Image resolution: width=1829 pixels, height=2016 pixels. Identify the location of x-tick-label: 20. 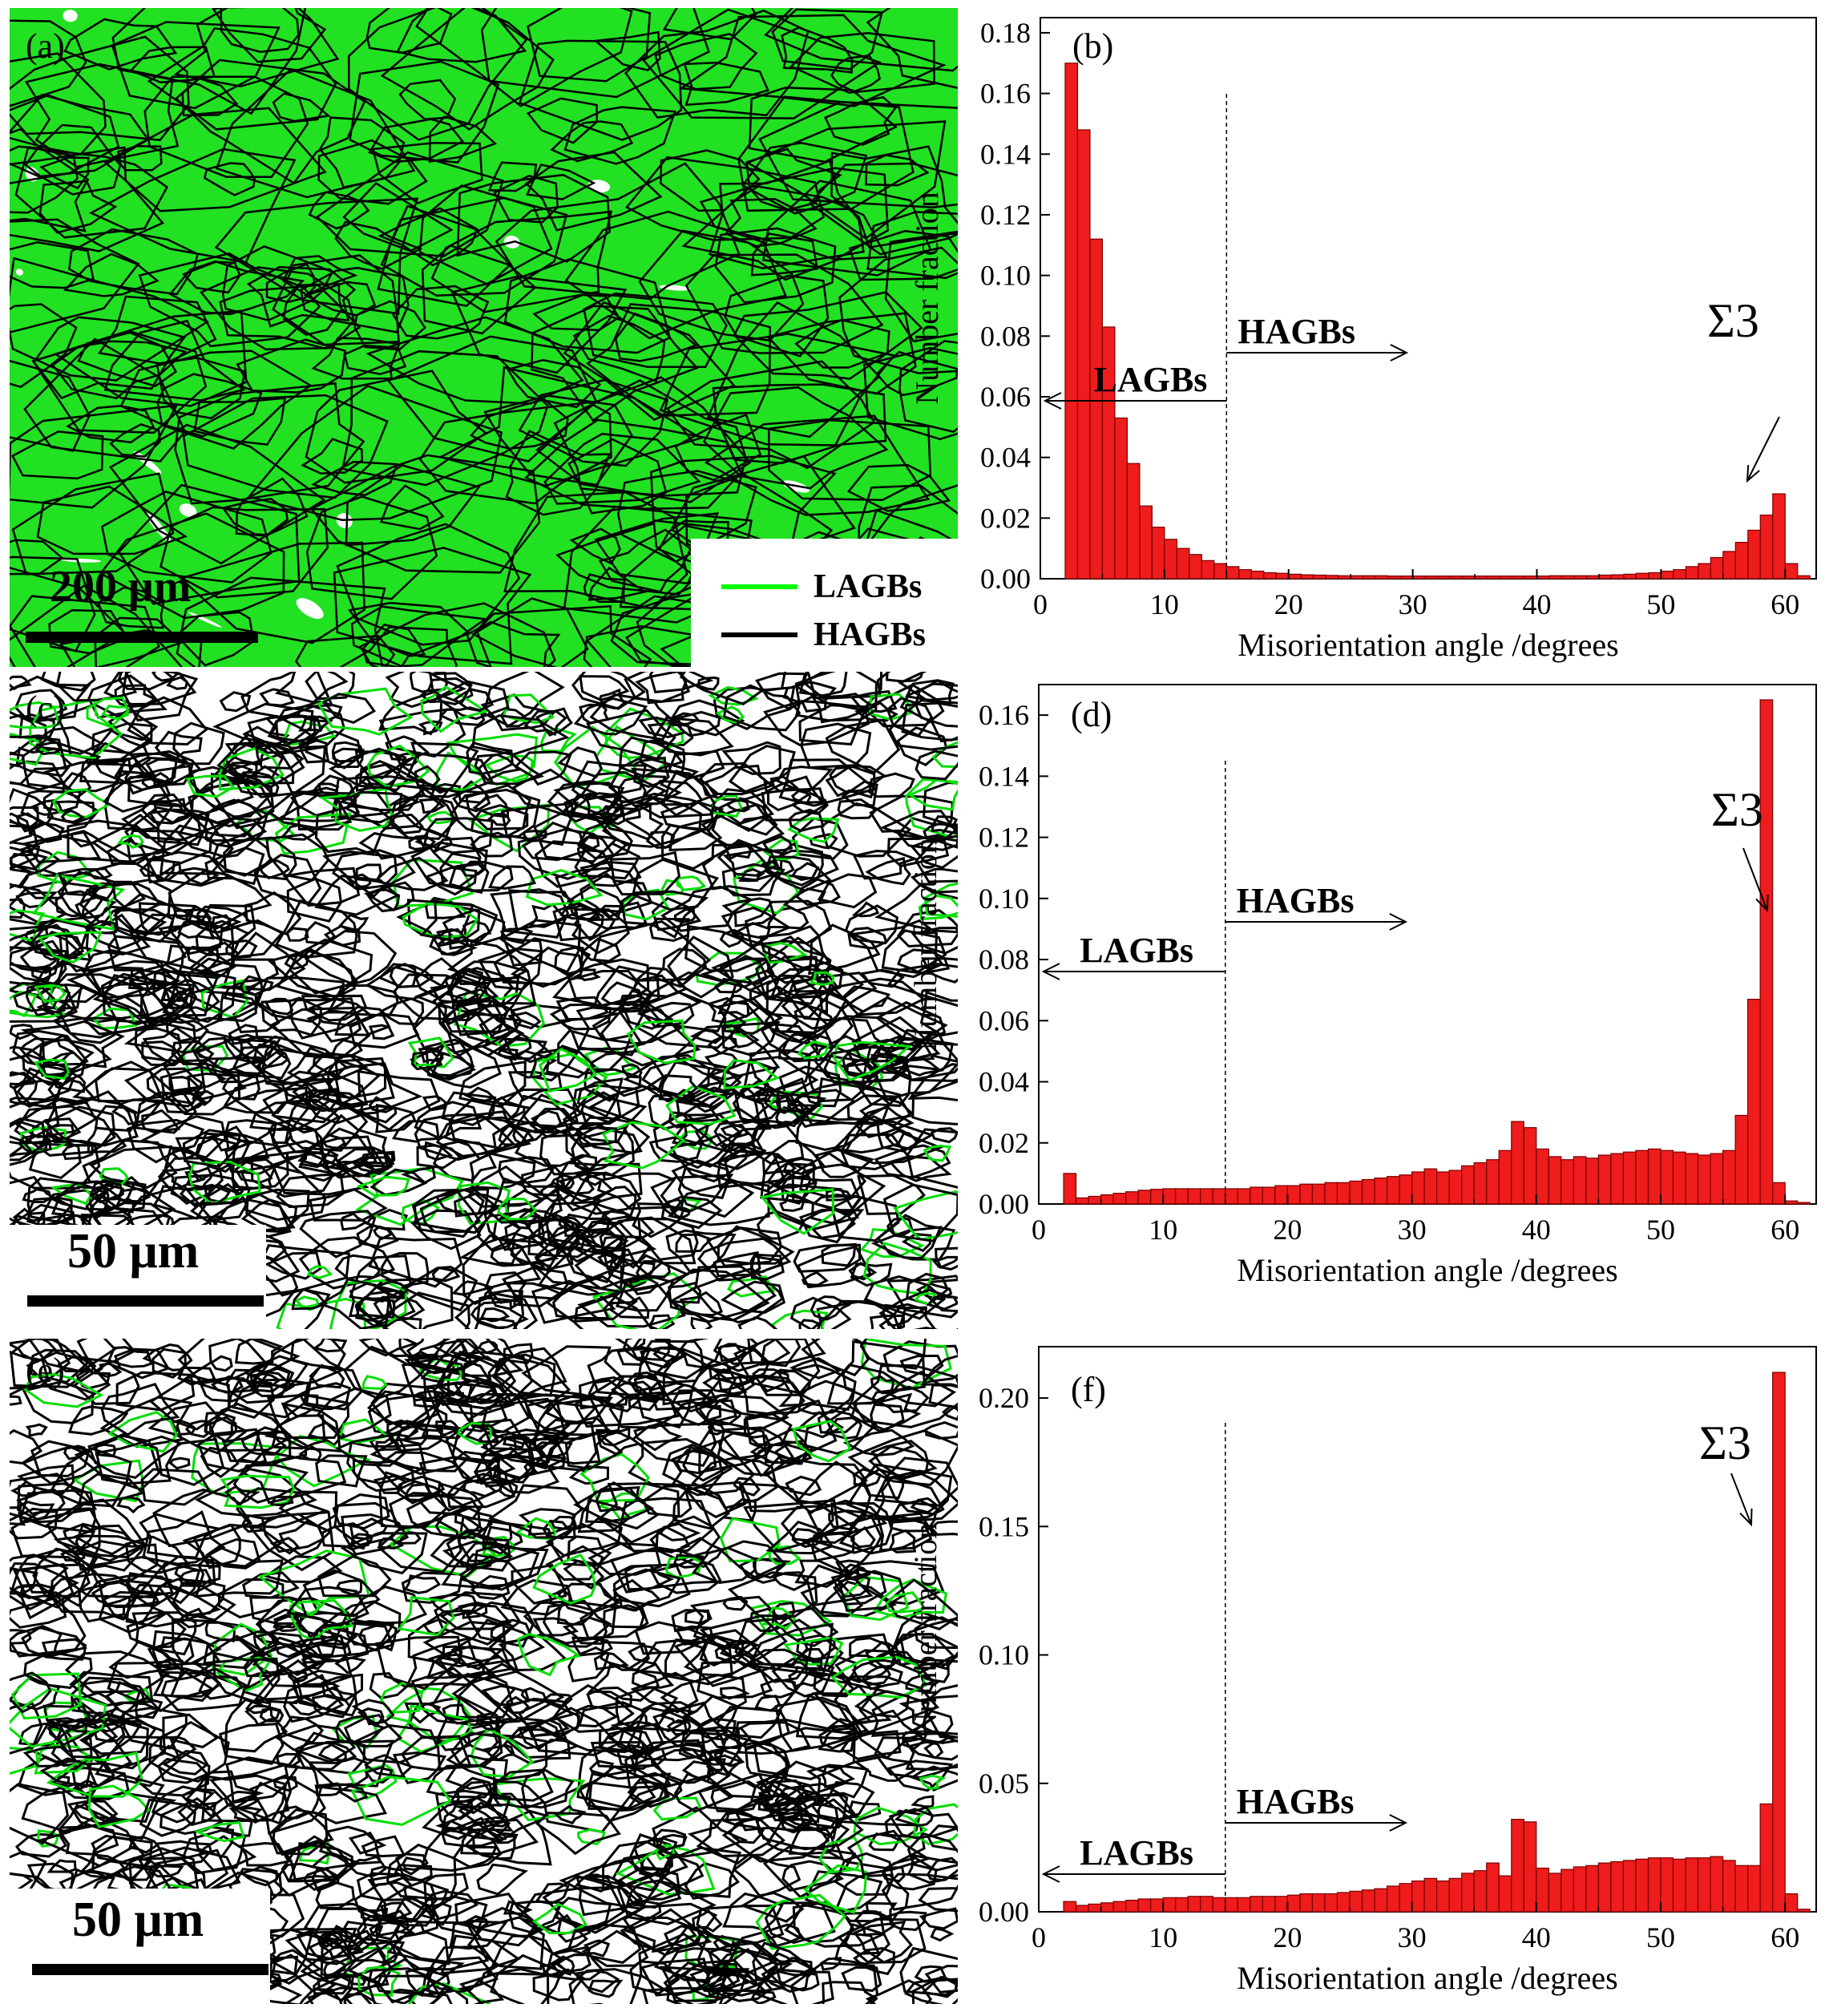
(1287, 1230).